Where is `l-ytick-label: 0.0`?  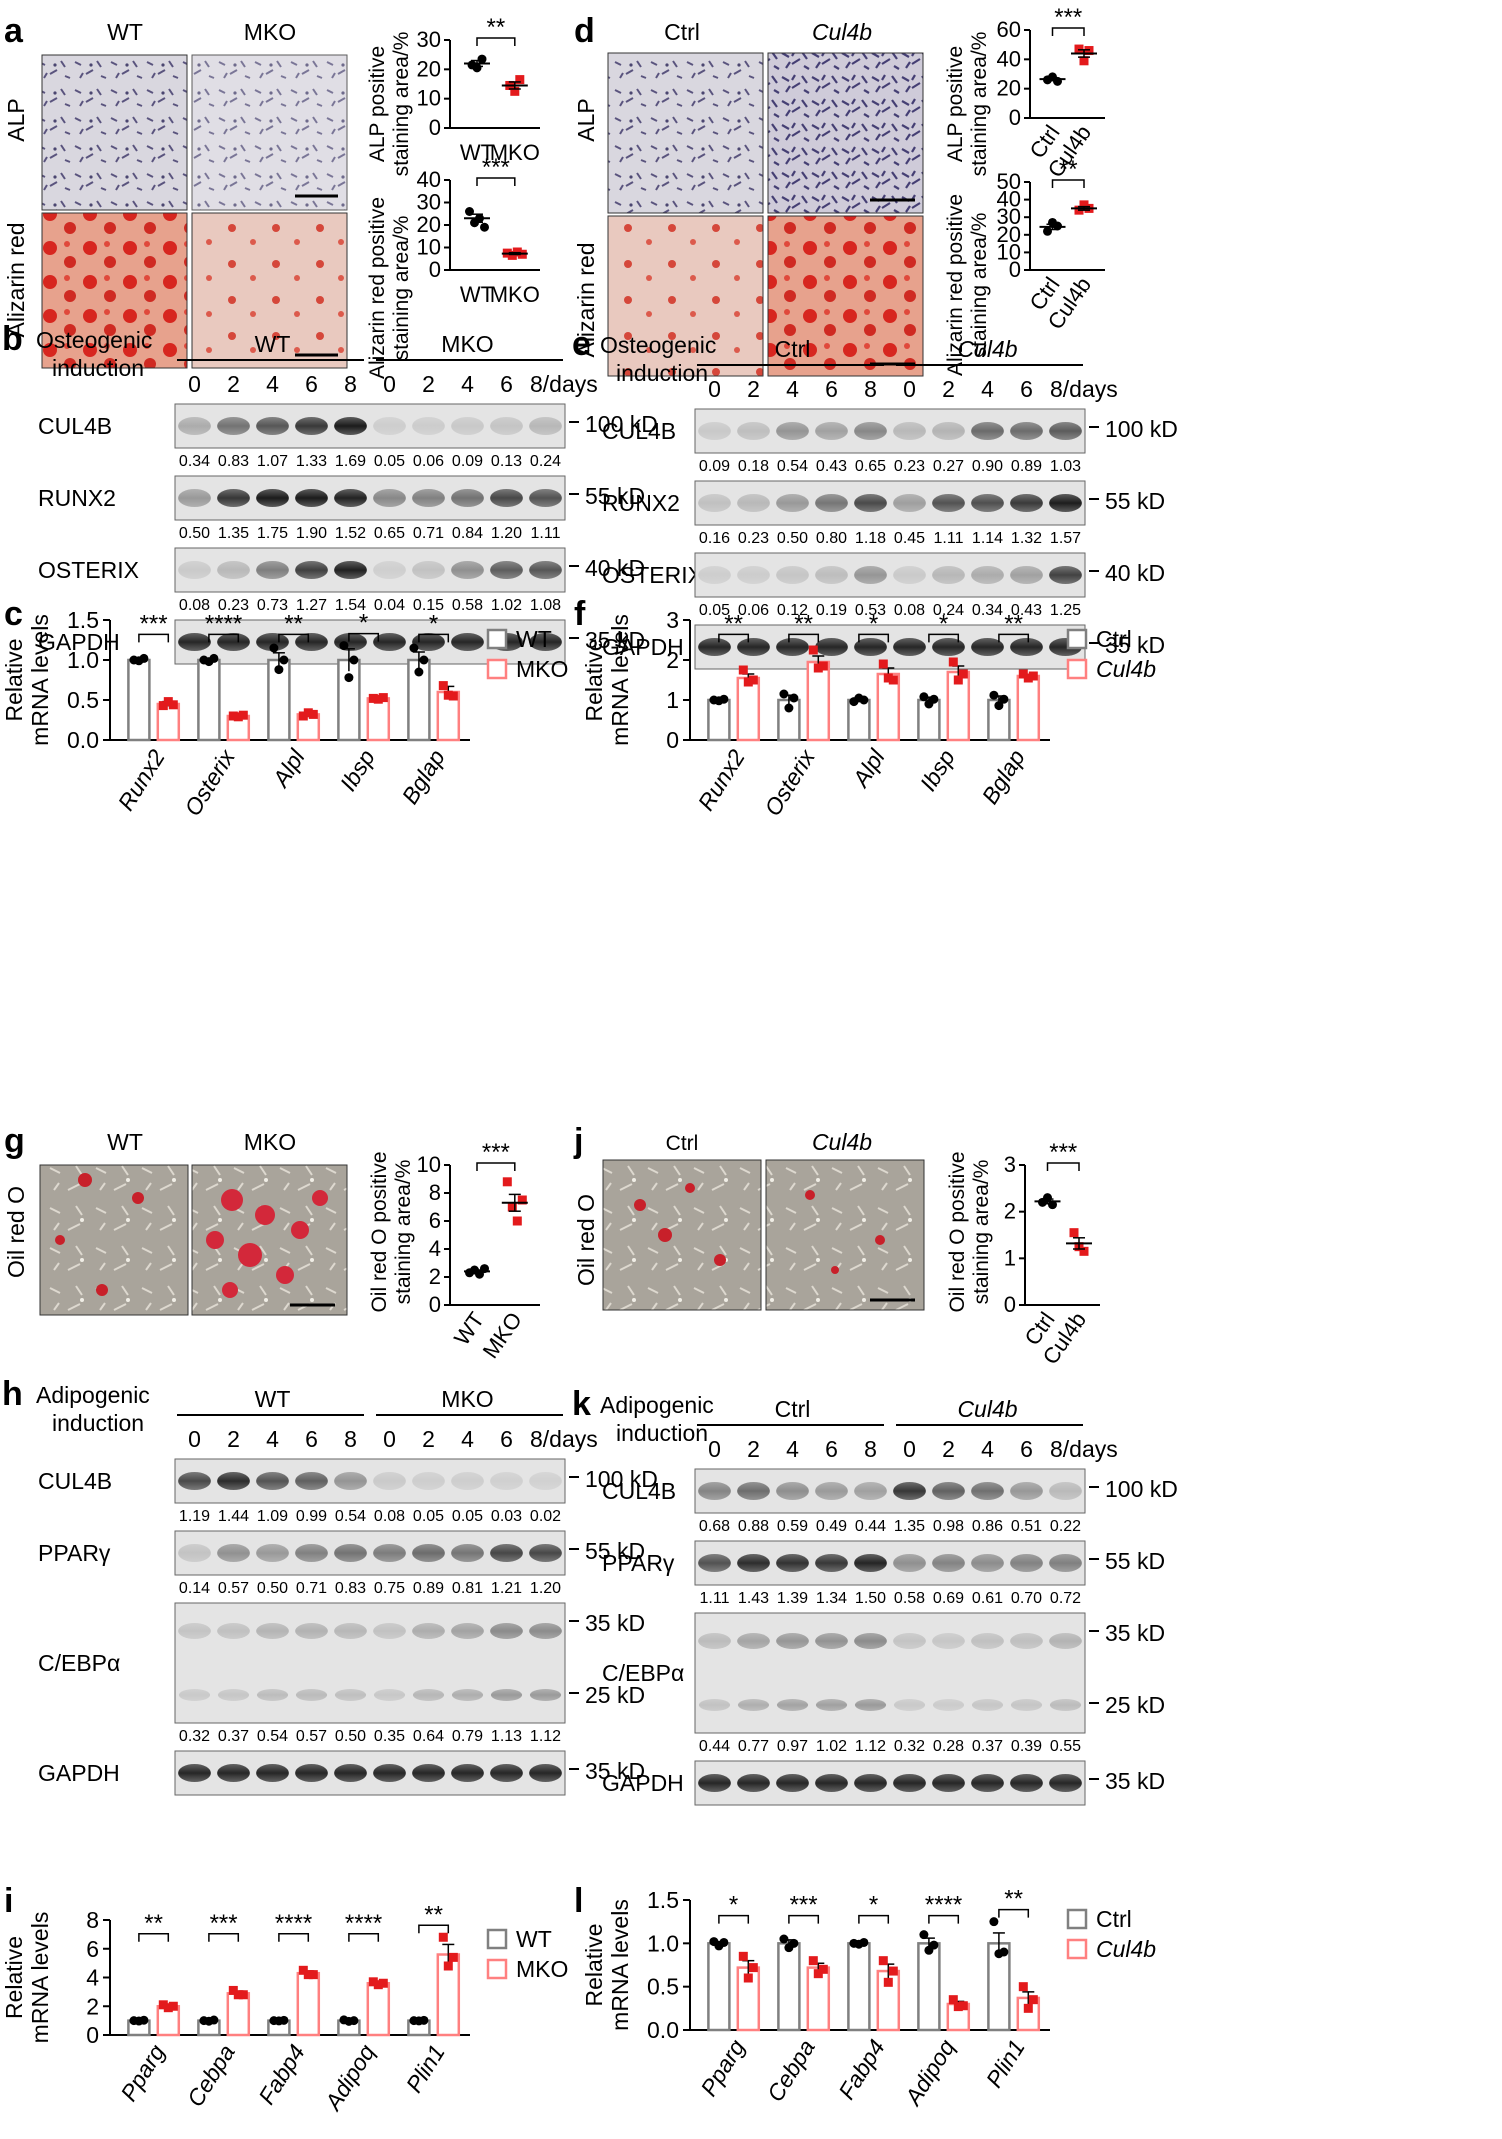
l-ytick-label: 0.0 is located at coordinates (663, 2030).